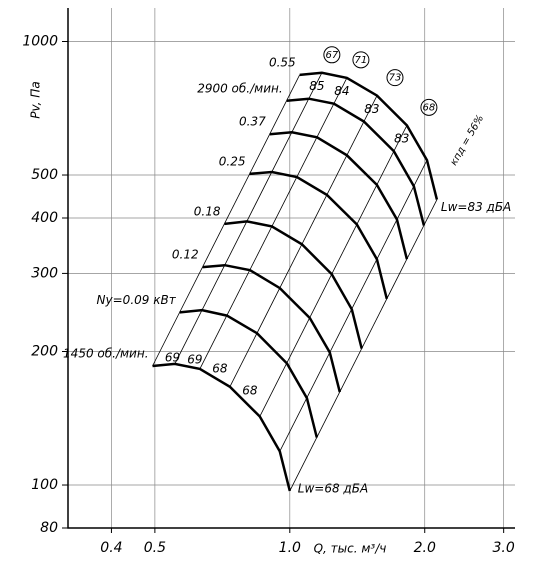 The height and width of the screenshot is (577, 540). I want to click on y-tick-label: 1000, so click(40, 42).